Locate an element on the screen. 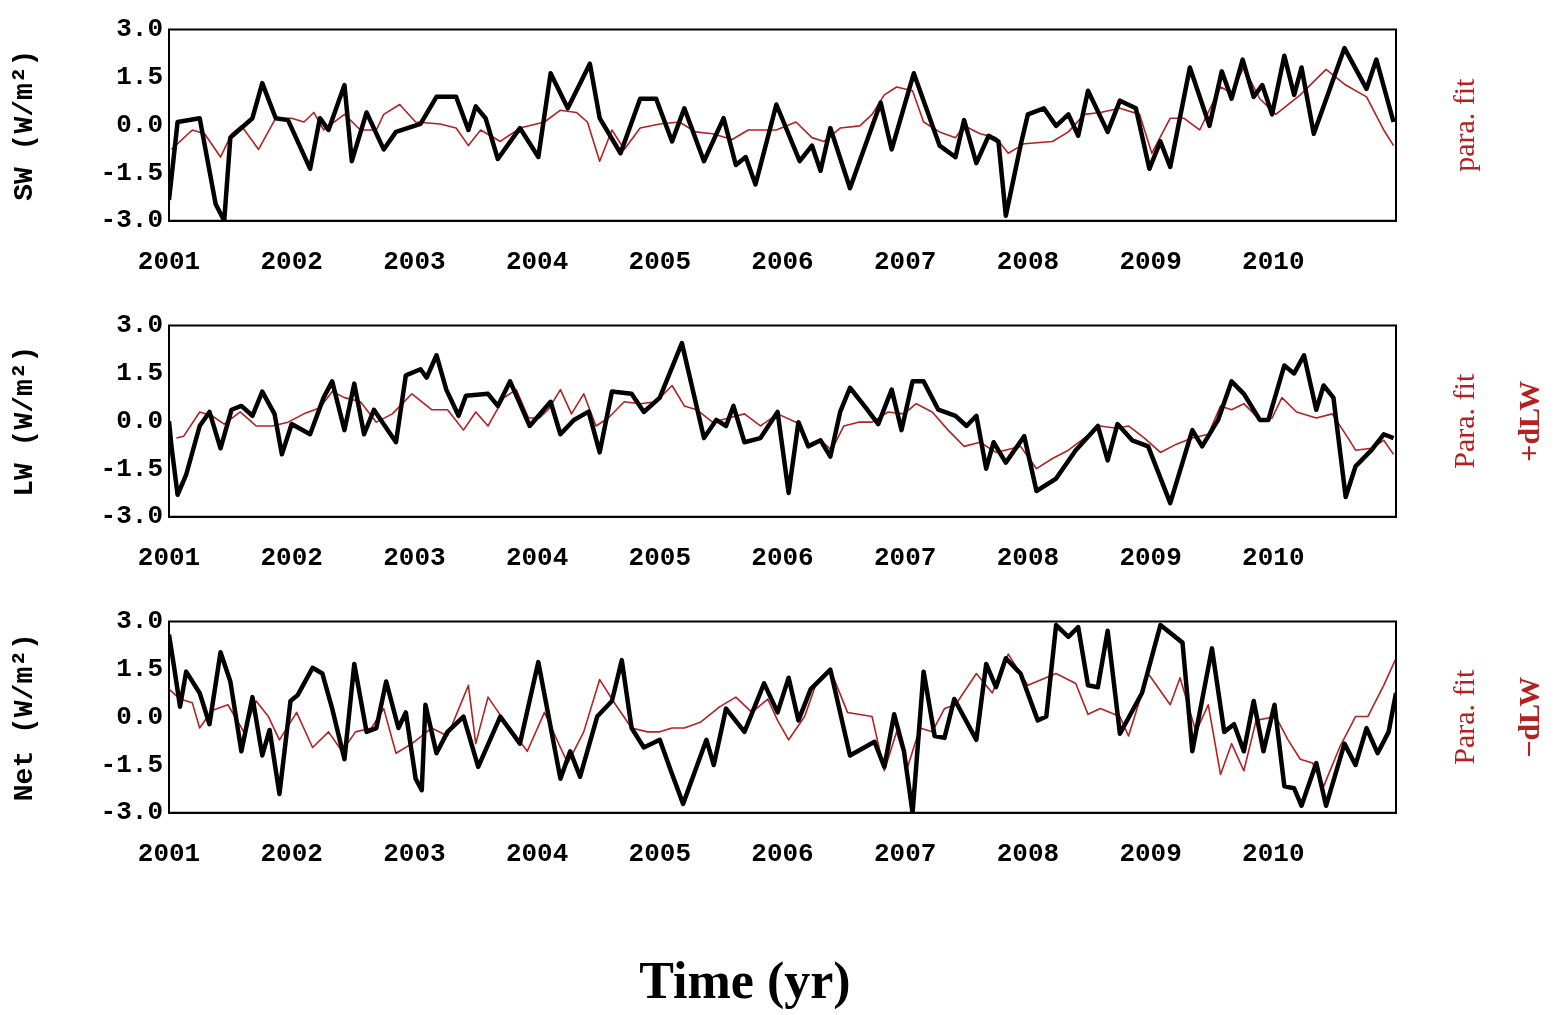 Image resolution: width=1555 pixels, height=1015 pixels. y2-axis-title: +dLW is located at coordinates (1528, 421).